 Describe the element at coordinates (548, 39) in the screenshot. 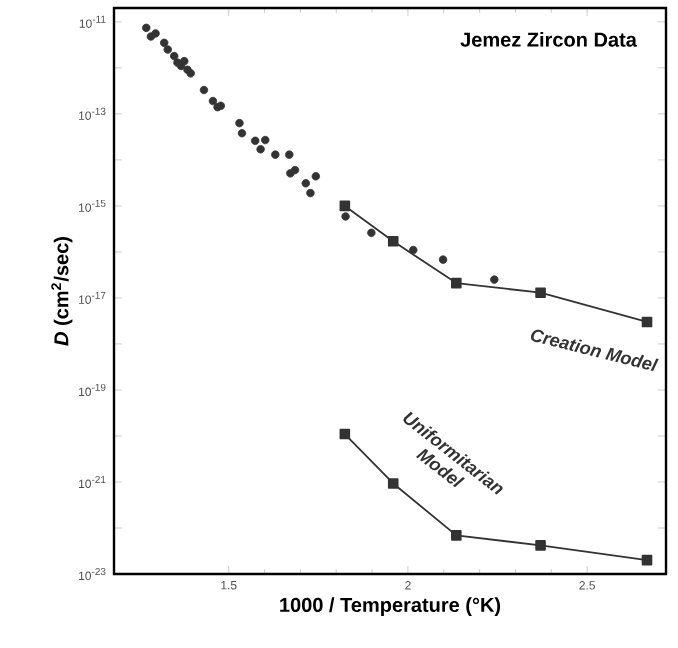

I see `text: Jemez Zircon Data` at that location.